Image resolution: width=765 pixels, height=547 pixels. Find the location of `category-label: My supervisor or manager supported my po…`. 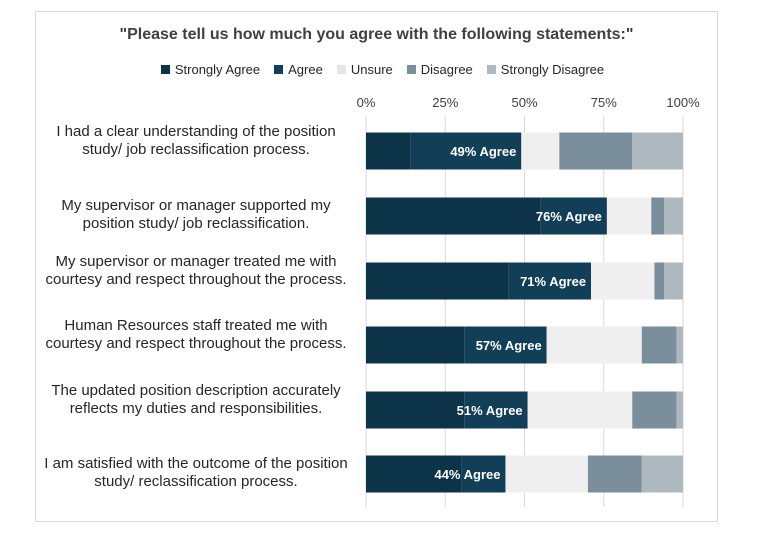

category-label: My supervisor or manager supported my po… is located at coordinates (196, 214).